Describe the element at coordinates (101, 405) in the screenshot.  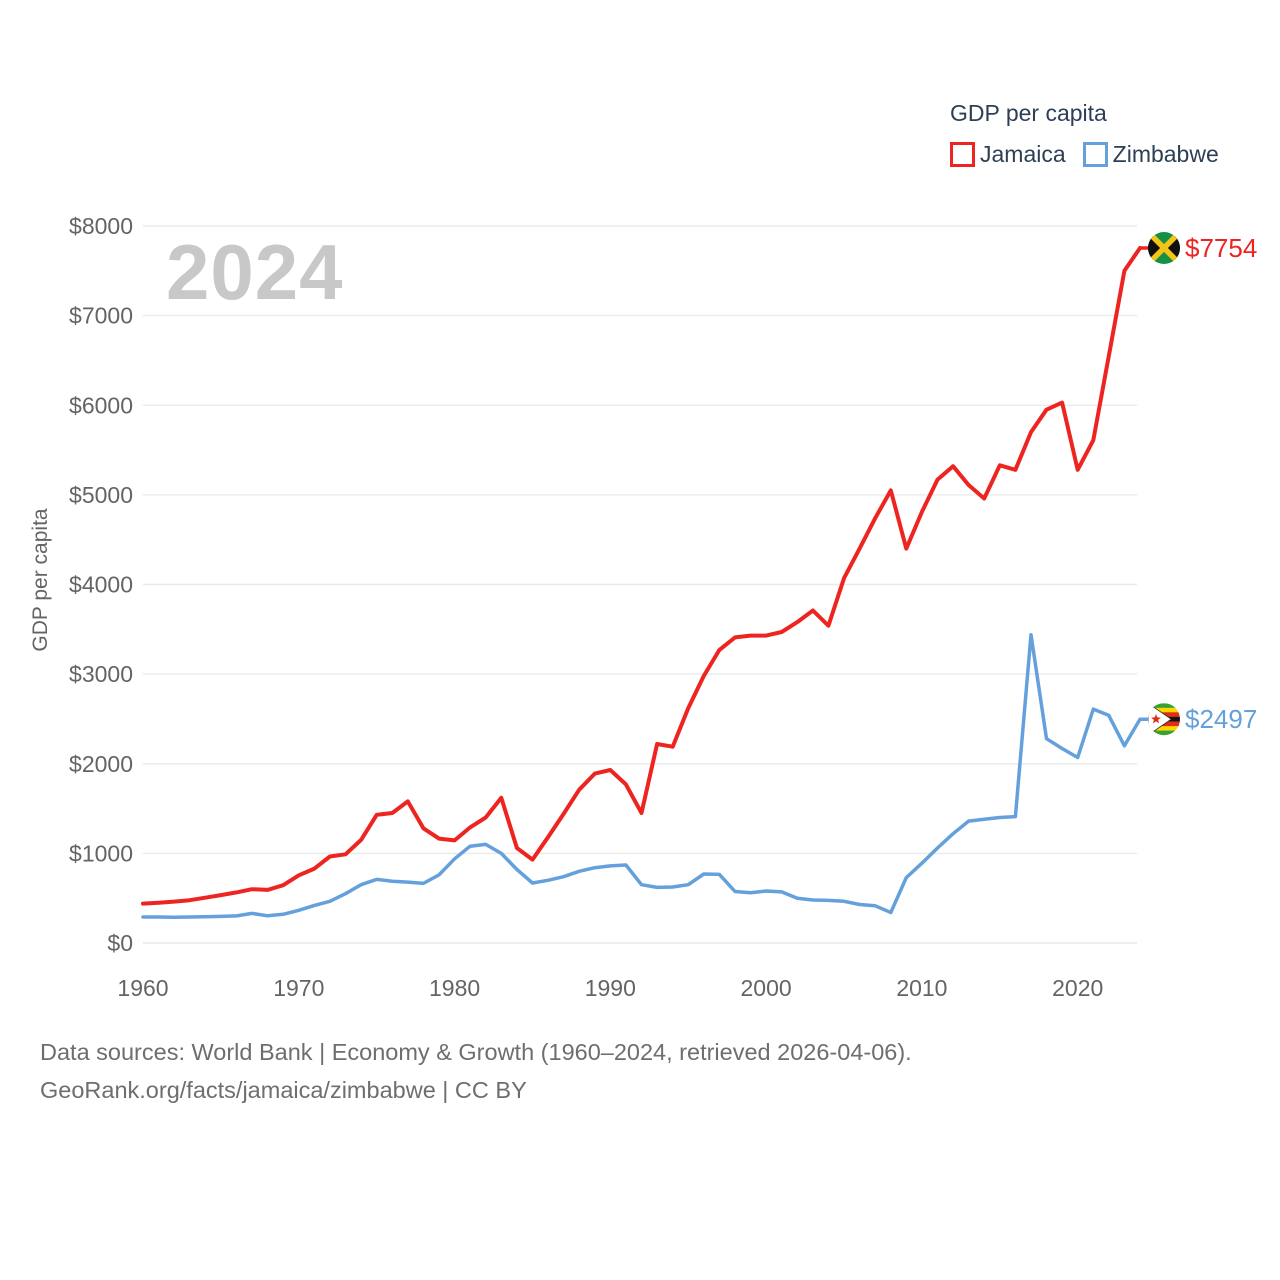
I see `svg-text: $6000` at that location.